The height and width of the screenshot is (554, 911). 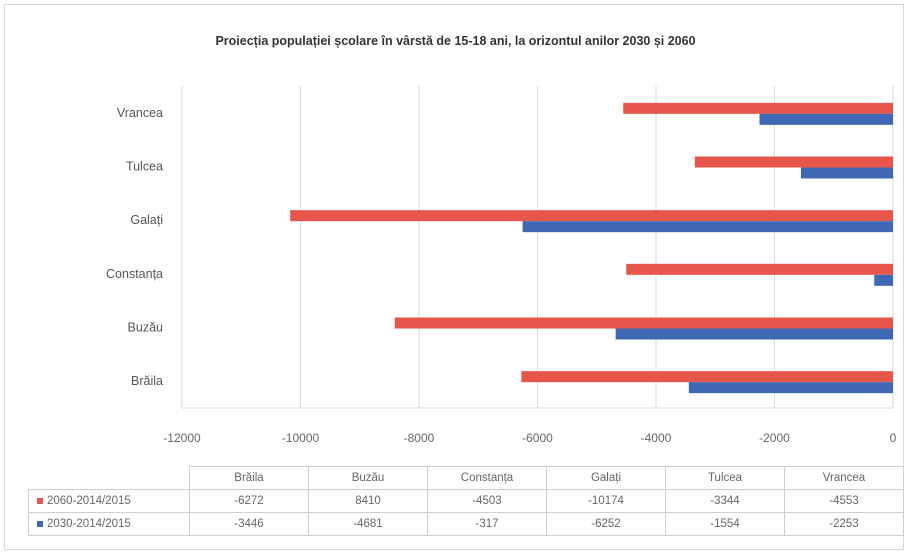 What do you see at coordinates (368, 501) in the screenshot?
I see `table-cell: 8410` at bounding box center [368, 501].